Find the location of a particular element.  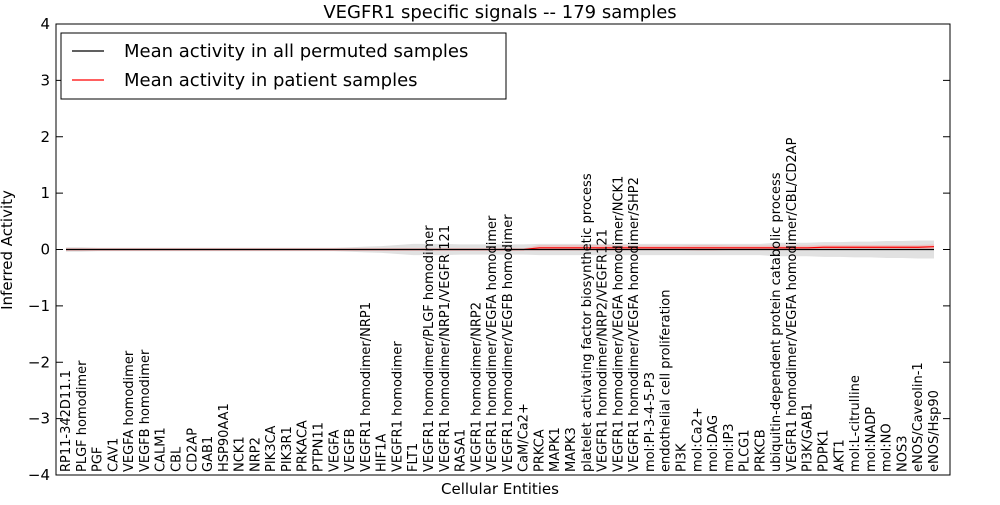

legend-entry: Mean activity in all permuted samples is located at coordinates (296, 51).